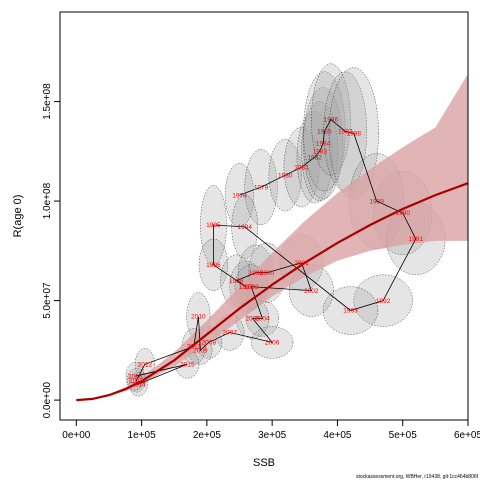 The height and width of the screenshot is (480, 480). Describe the element at coordinates (135, 376) in the screenshot. I see `year-label-2016: 2016` at that location.